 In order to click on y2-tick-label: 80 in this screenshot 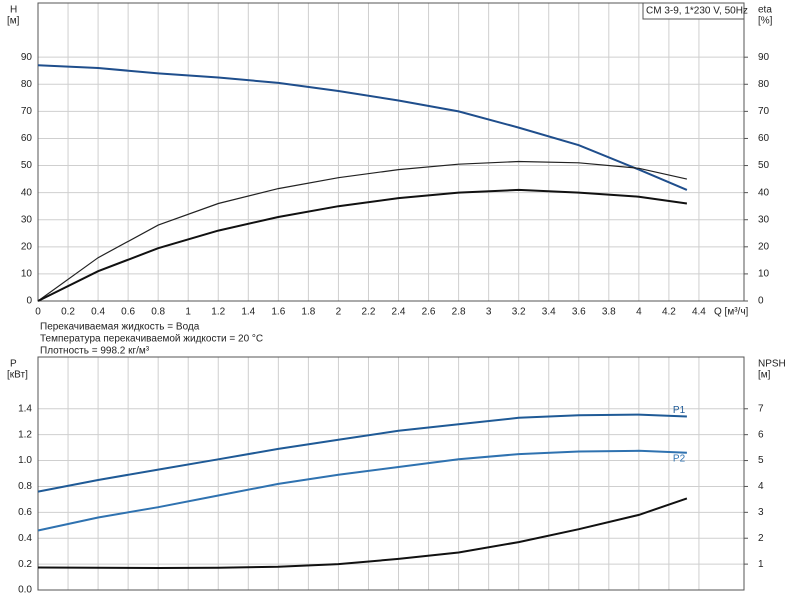, I will do `click(764, 84)`.